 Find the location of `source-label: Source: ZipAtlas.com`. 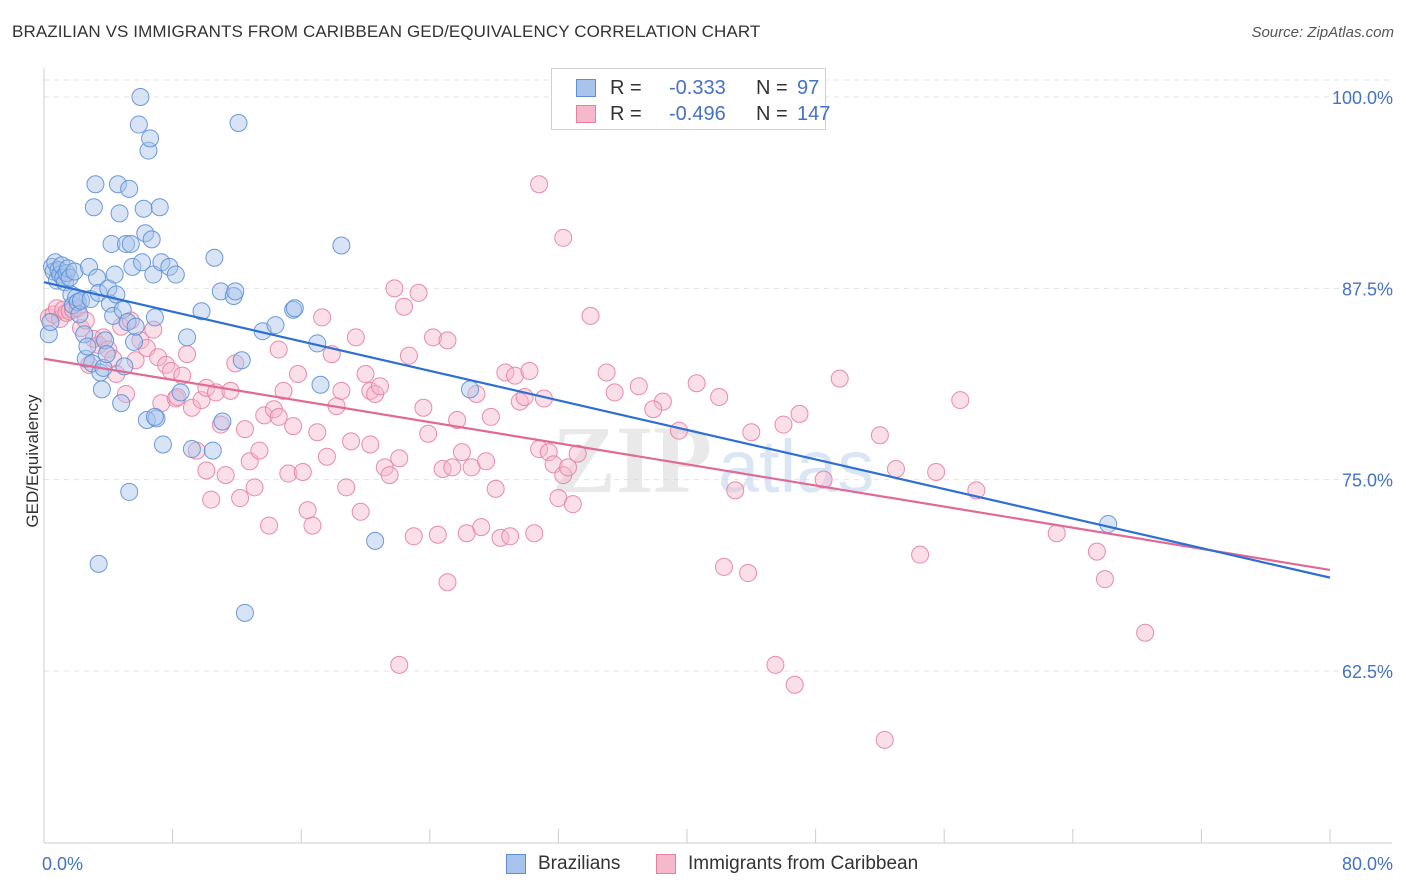

source-label: Source: ZipAtlas.com is located at coordinates (1322, 32).